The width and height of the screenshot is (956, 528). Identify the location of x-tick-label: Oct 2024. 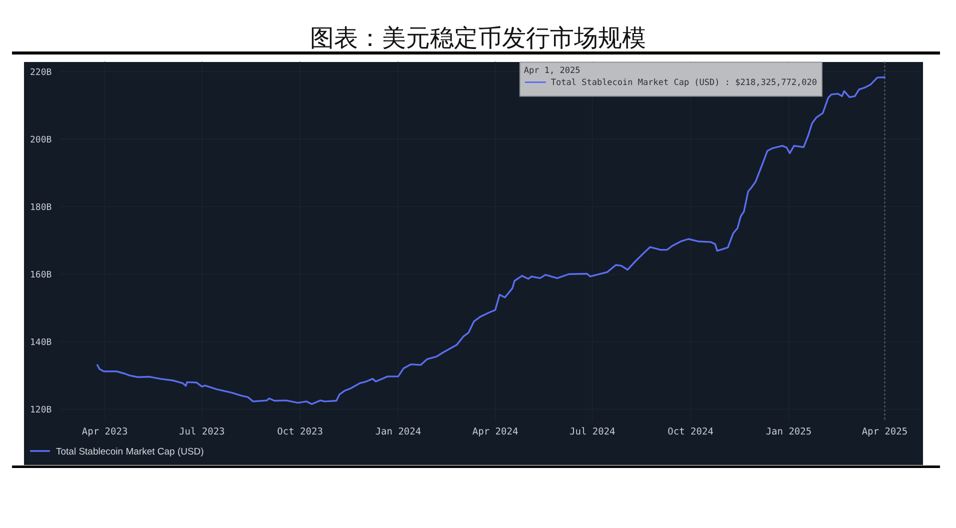
(691, 432).